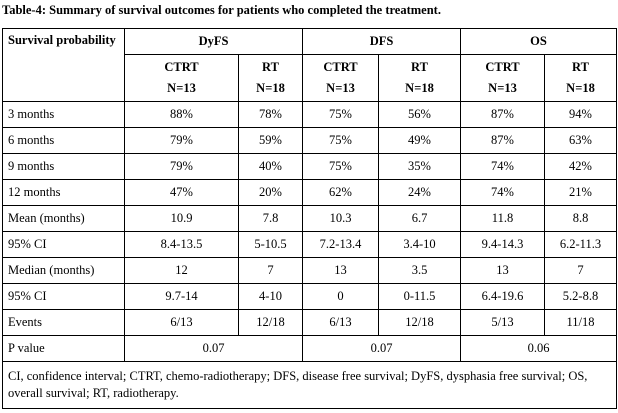 The image size is (618, 413). I want to click on row-label: 9 months, so click(63, 166).